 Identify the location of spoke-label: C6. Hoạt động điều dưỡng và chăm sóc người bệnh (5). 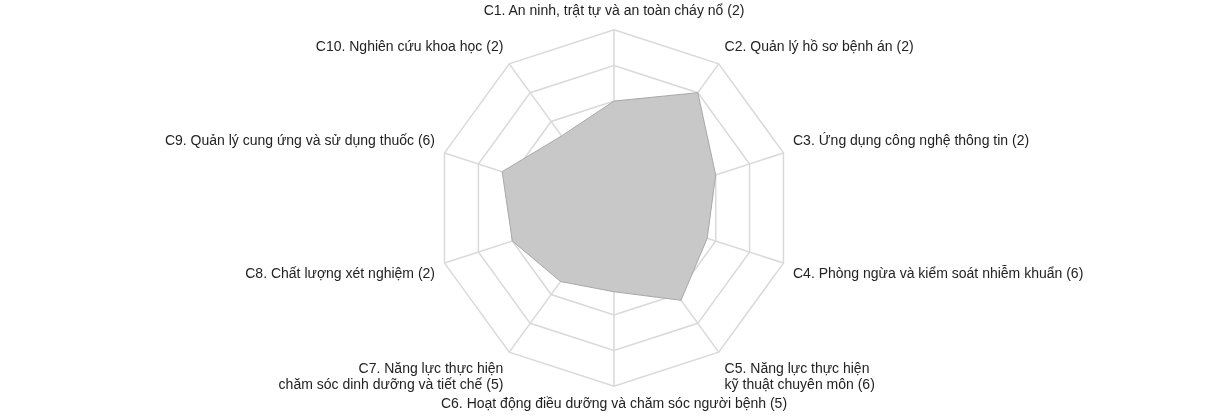
(614, 403).